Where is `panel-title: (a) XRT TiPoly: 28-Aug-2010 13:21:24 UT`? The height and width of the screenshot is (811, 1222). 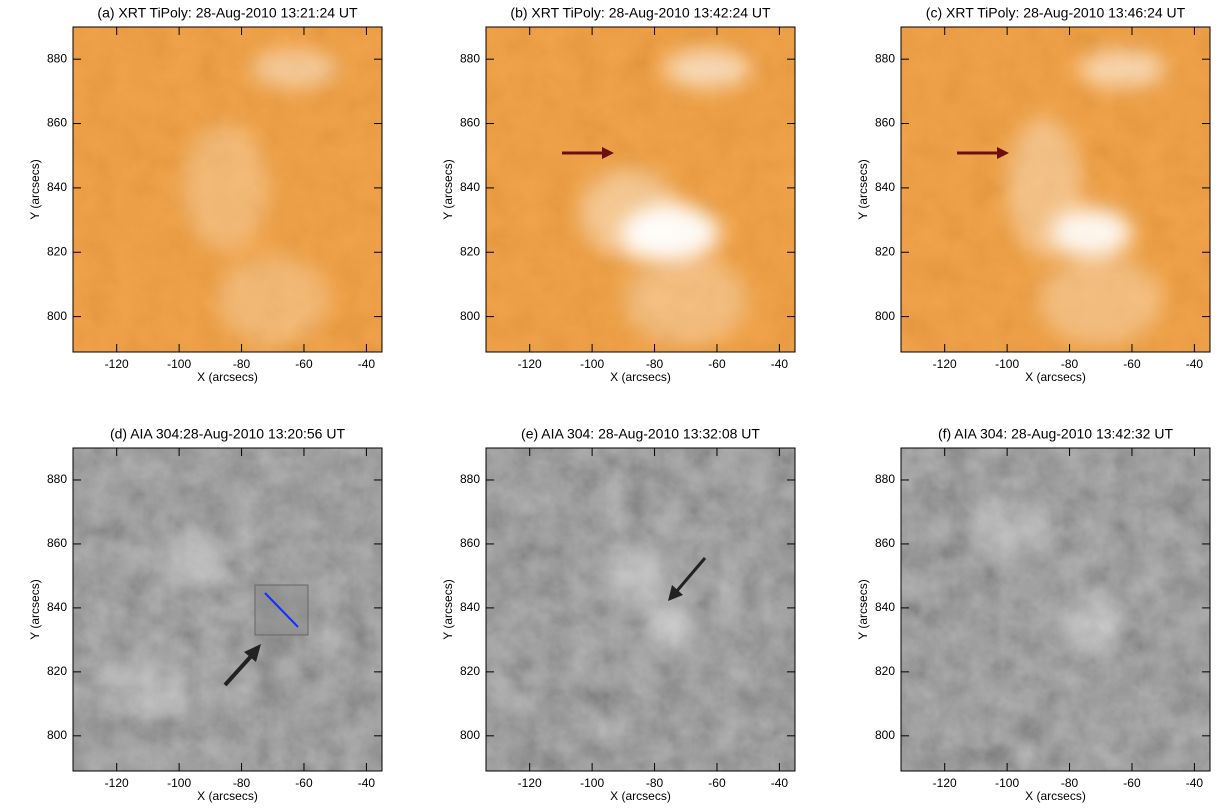
panel-title: (a) XRT TiPoly: 28-Aug-2010 13:21:24 UT is located at coordinates (227, 13).